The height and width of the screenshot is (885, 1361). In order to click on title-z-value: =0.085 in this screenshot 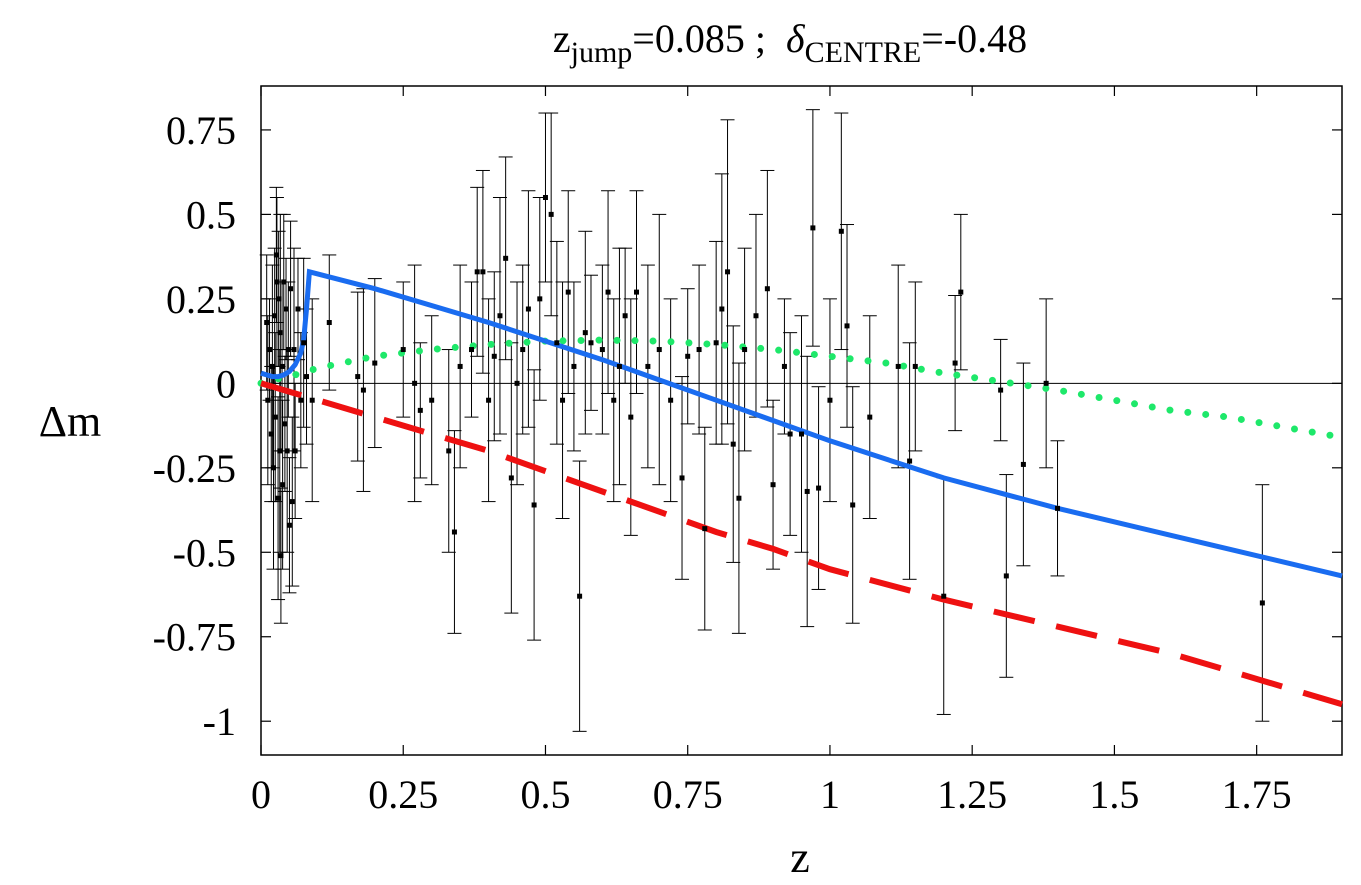, I will do `click(688, 38)`.